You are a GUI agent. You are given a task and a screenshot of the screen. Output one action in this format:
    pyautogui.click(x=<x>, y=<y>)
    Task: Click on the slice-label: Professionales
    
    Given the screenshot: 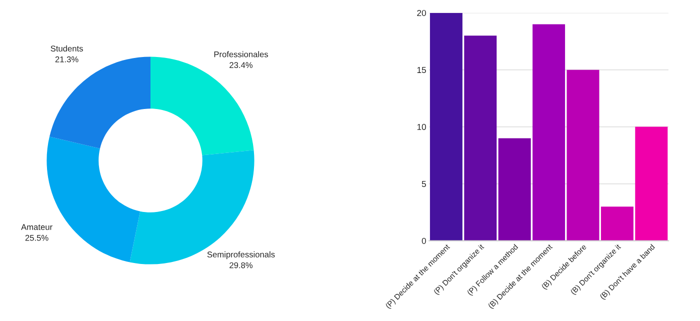 What is the action you would take?
    pyautogui.click(x=241, y=54)
    